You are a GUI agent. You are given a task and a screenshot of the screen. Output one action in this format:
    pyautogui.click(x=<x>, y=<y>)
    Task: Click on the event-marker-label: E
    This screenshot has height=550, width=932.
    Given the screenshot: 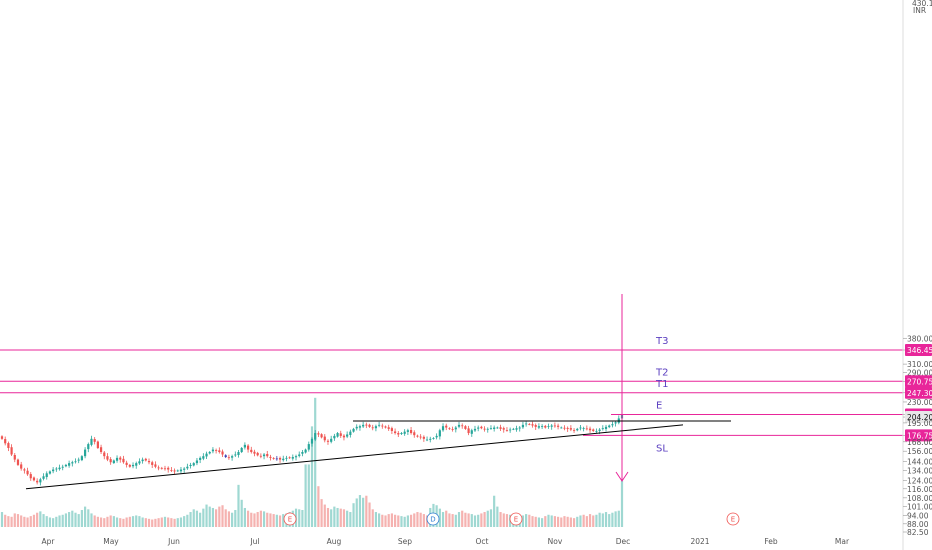 What is the action you would take?
    pyautogui.click(x=733, y=520)
    